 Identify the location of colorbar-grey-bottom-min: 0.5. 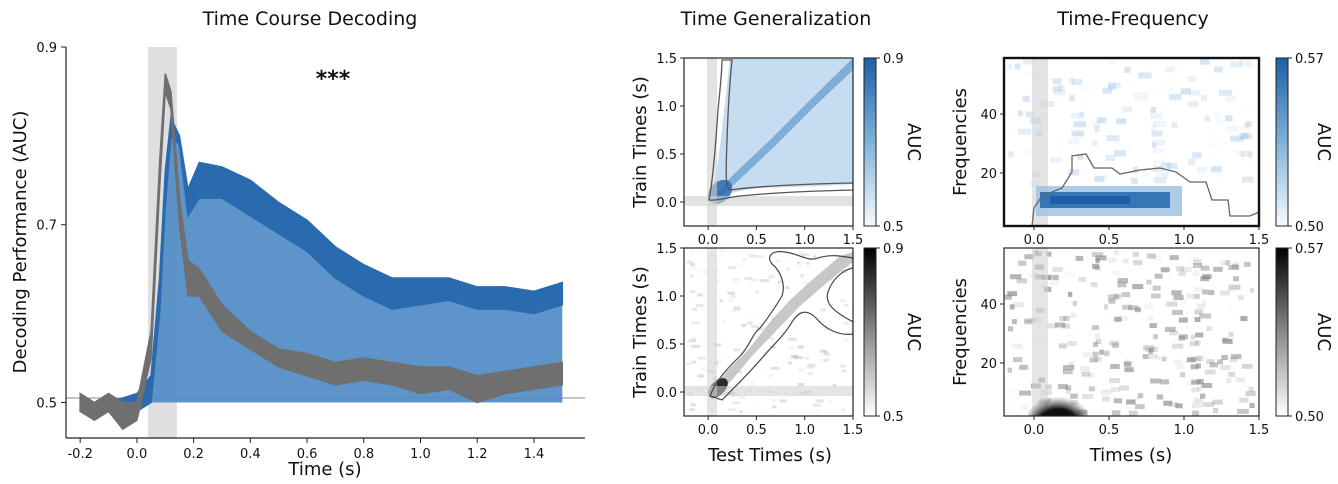
(893, 417).